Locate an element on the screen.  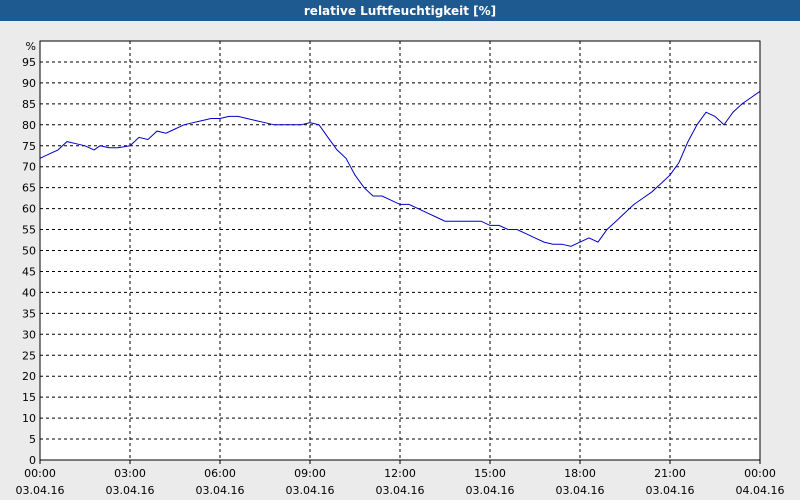
y-tick-label: 30 is located at coordinates (29, 334).